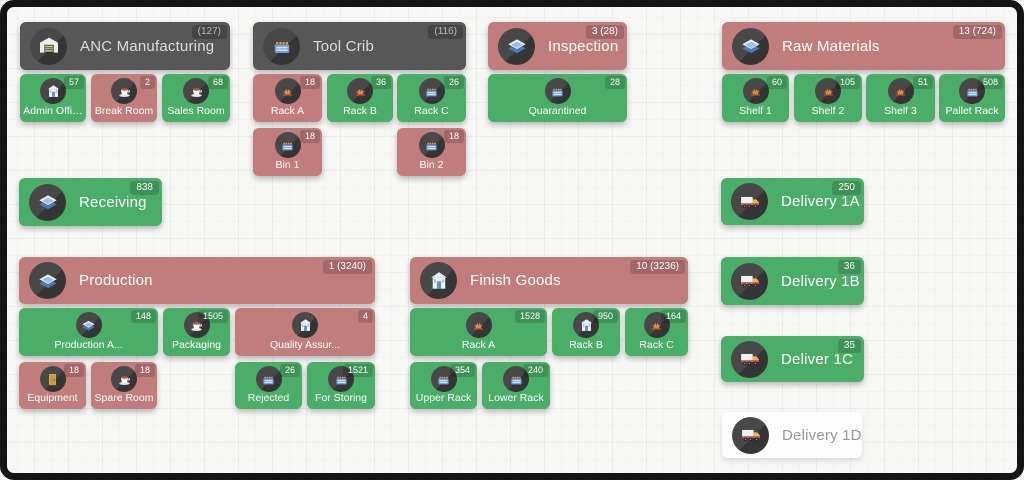  I want to click on location-name: Inspection, so click(583, 46).